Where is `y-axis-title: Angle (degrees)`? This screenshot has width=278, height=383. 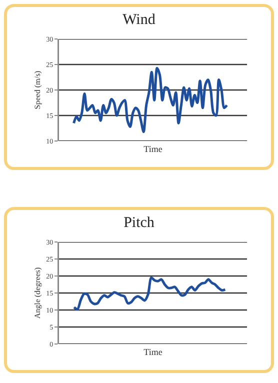 y-axis-title: Angle (degrees) is located at coordinates (37, 293).